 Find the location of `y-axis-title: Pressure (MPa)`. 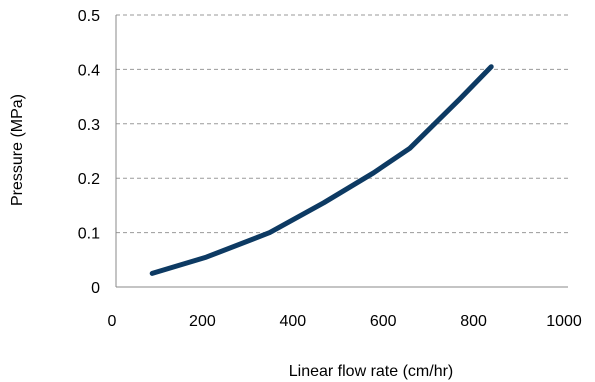

y-axis-title: Pressure (MPa) is located at coordinates (17, 150).